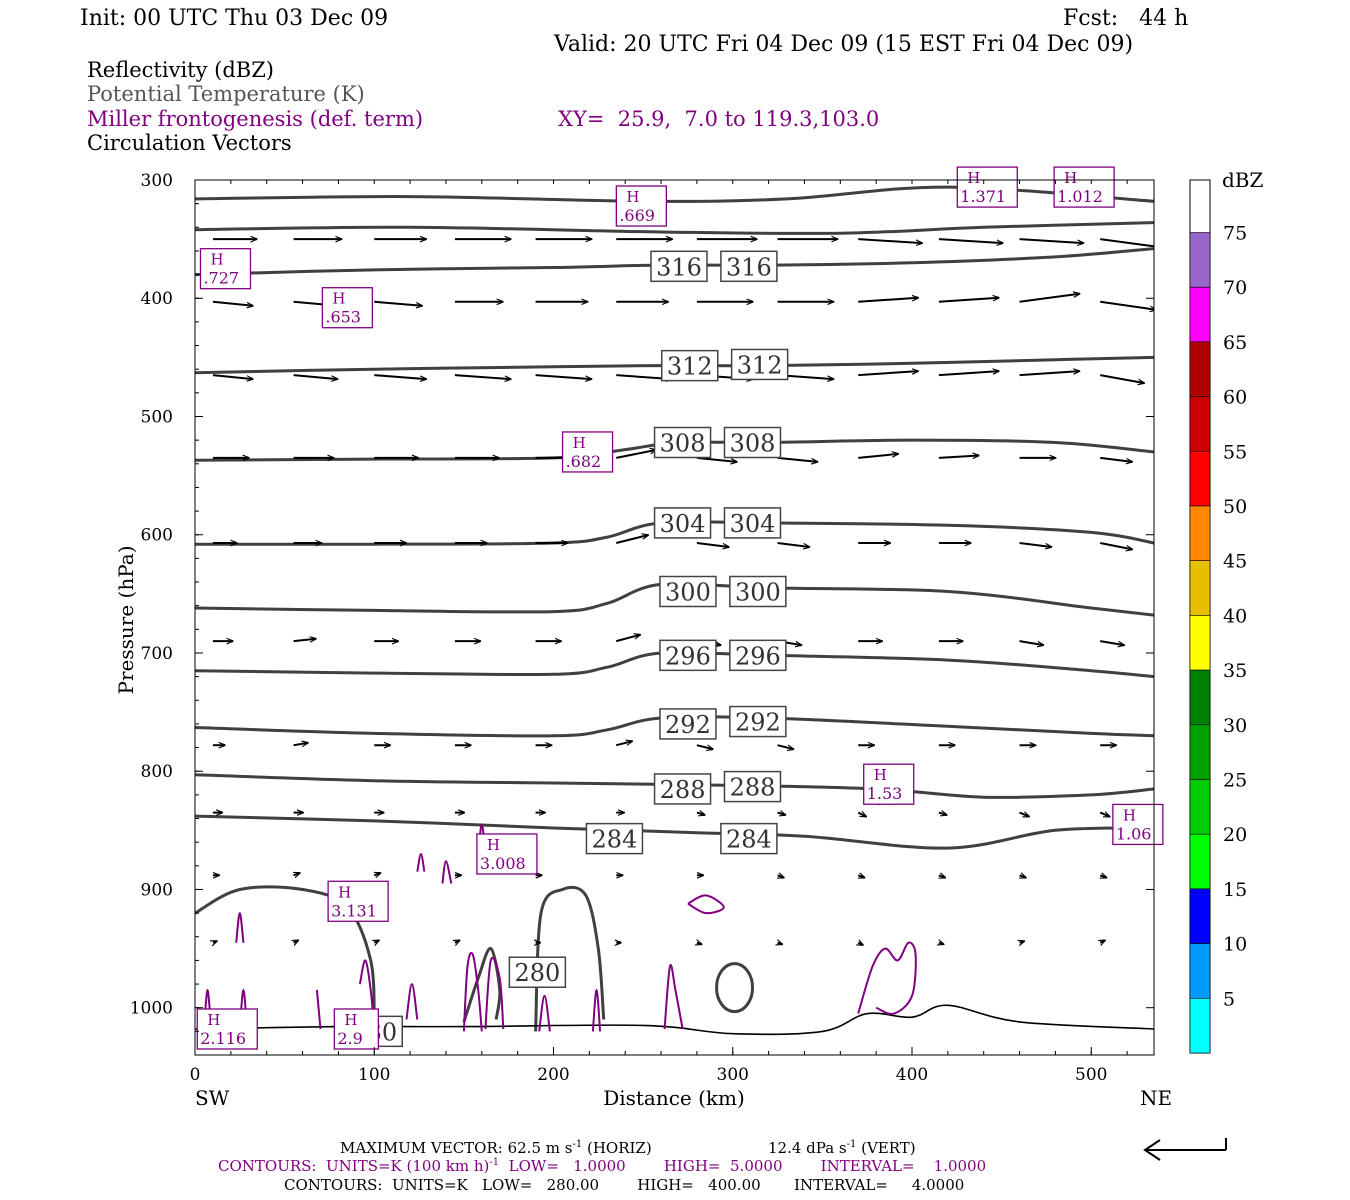 This screenshot has height=1200, width=1350. Describe the element at coordinates (1235, 507) in the screenshot. I see `colorbar-label: 50` at that location.